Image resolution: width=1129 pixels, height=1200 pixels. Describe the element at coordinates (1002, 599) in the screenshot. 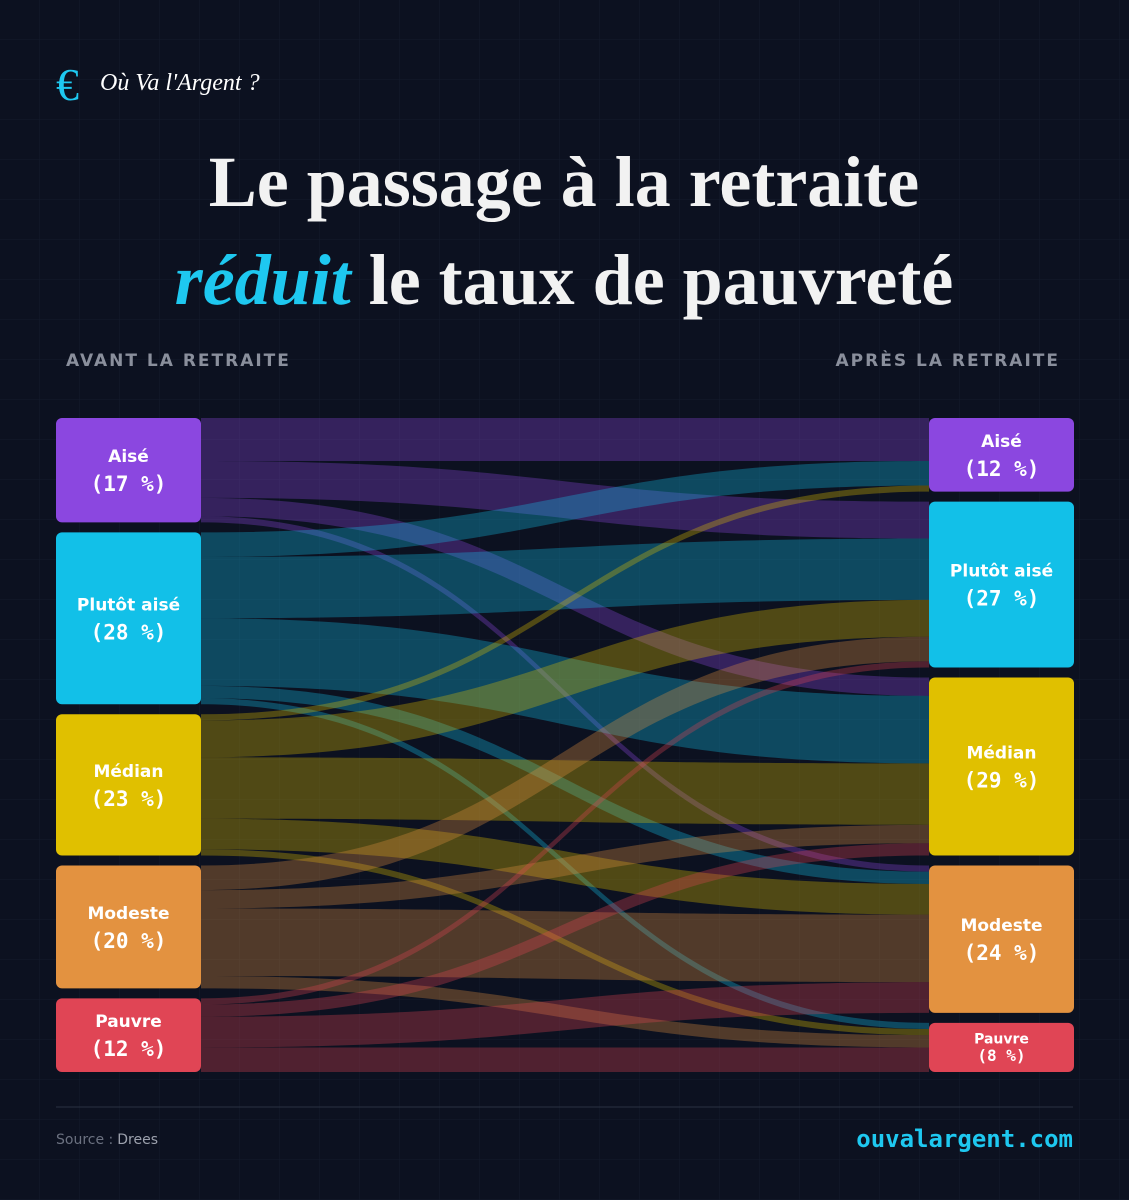

I see `node-value-label: (27 %)` at that location.